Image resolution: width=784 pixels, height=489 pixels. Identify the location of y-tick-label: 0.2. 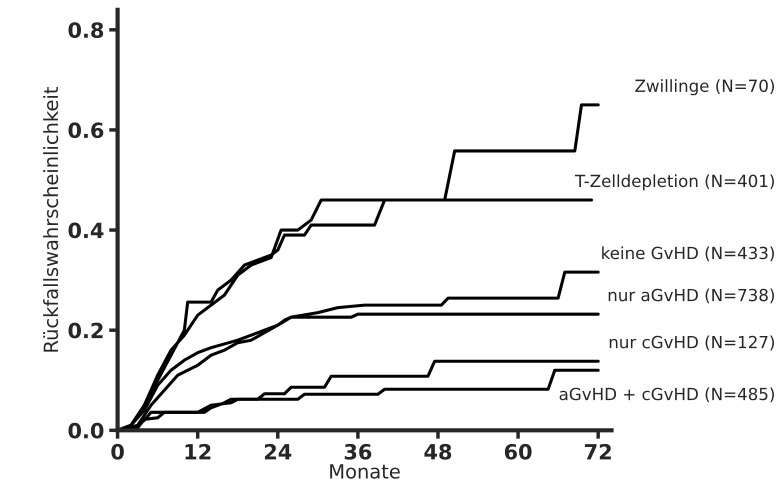
(85, 330).